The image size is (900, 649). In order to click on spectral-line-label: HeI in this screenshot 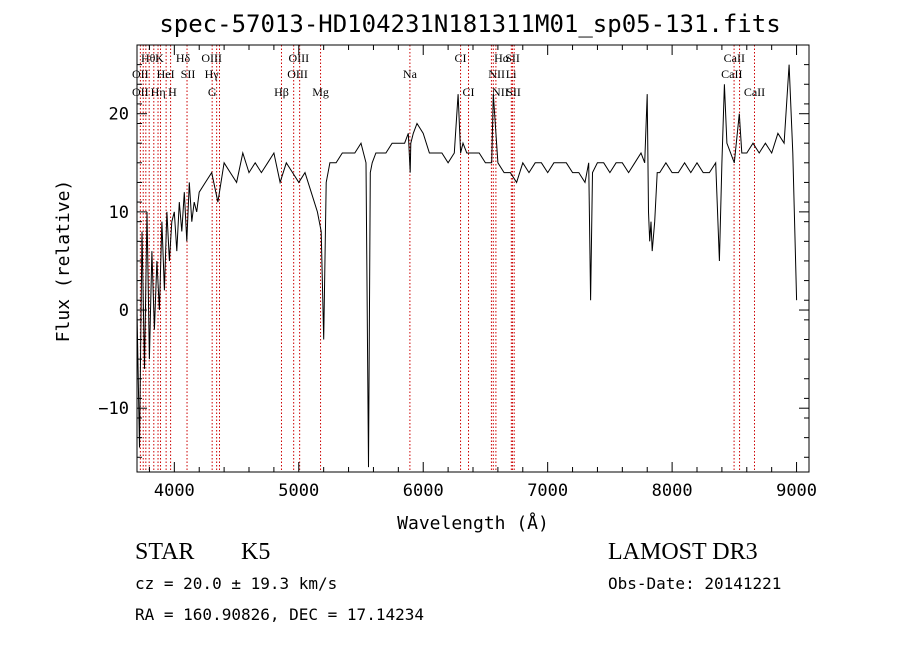, I will do `click(166, 74)`.